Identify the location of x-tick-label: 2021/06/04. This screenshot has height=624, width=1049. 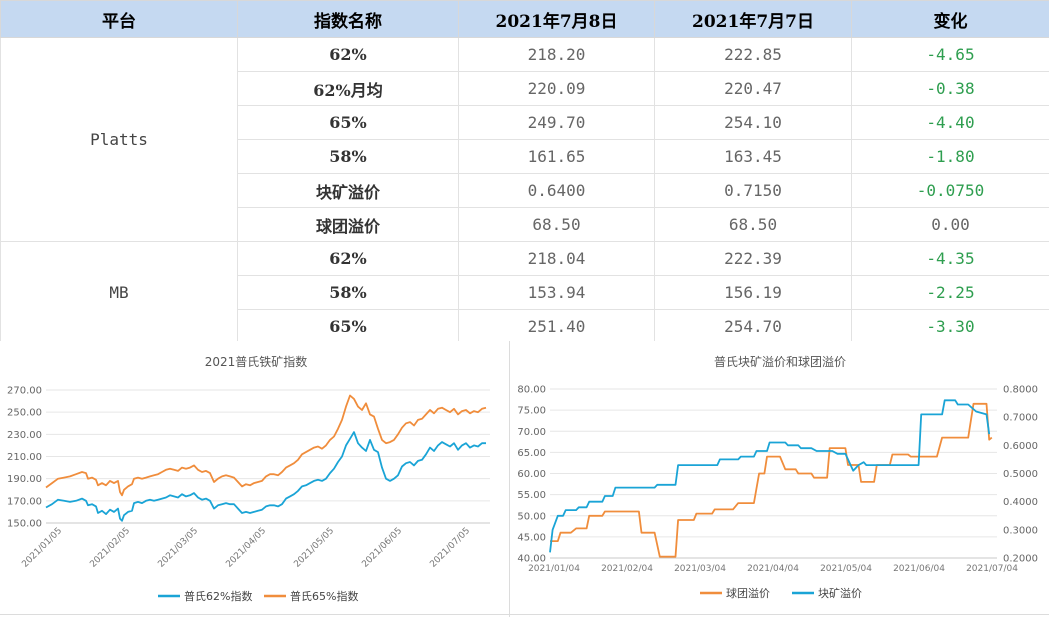
(919, 569).